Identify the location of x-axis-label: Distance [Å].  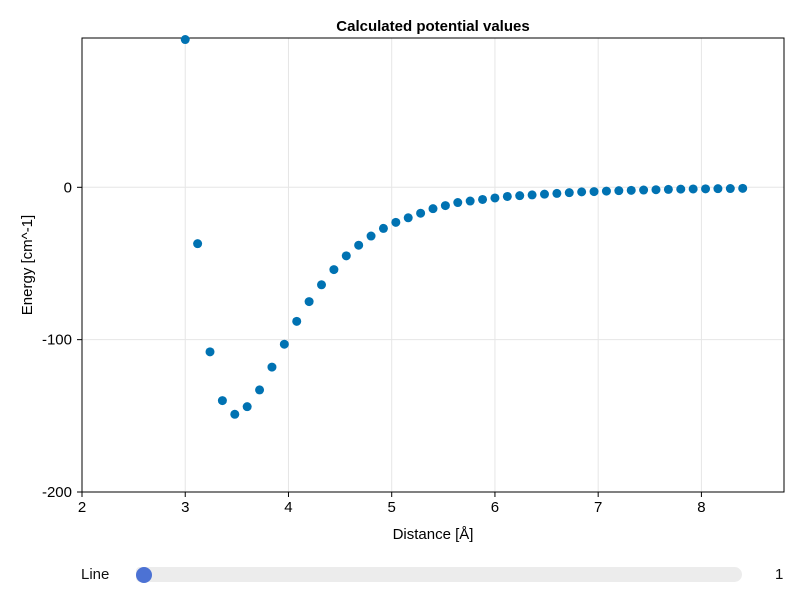
(433, 534).